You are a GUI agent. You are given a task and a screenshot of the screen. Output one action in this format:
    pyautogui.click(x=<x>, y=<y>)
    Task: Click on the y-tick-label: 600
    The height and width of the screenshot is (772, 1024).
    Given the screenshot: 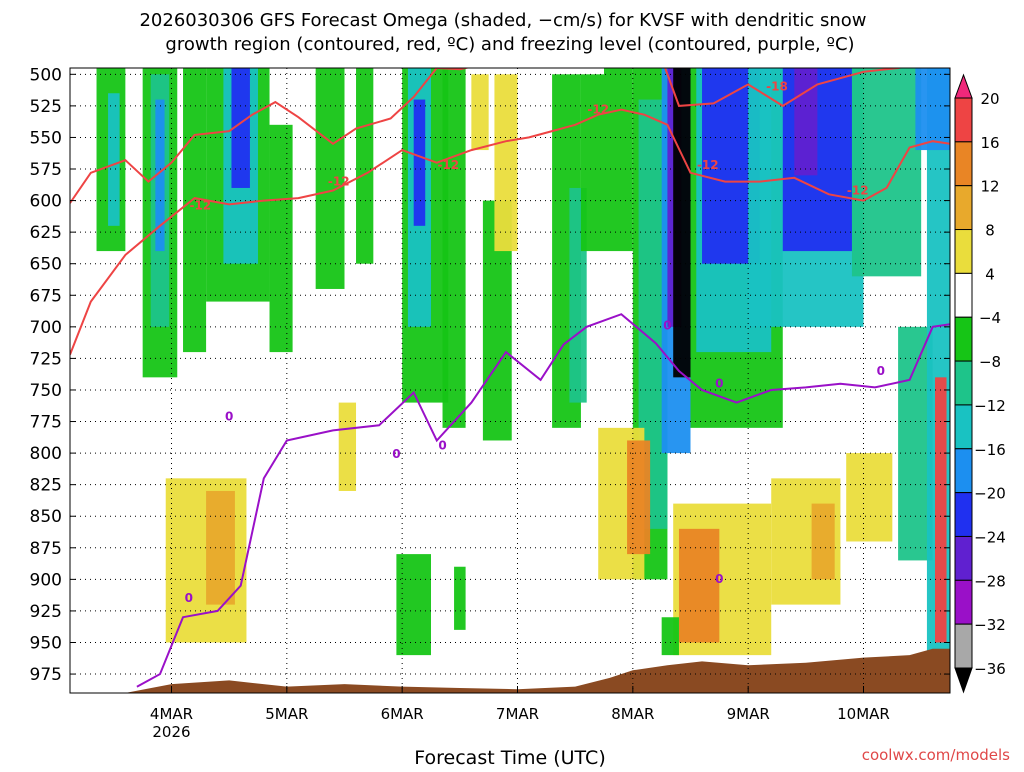 What is the action you would take?
    pyautogui.click(x=46, y=202)
    